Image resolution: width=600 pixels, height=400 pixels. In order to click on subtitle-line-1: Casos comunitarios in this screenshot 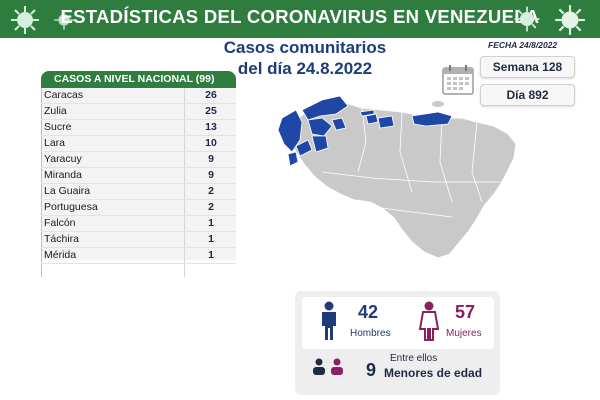, I will do `click(305, 47)`.